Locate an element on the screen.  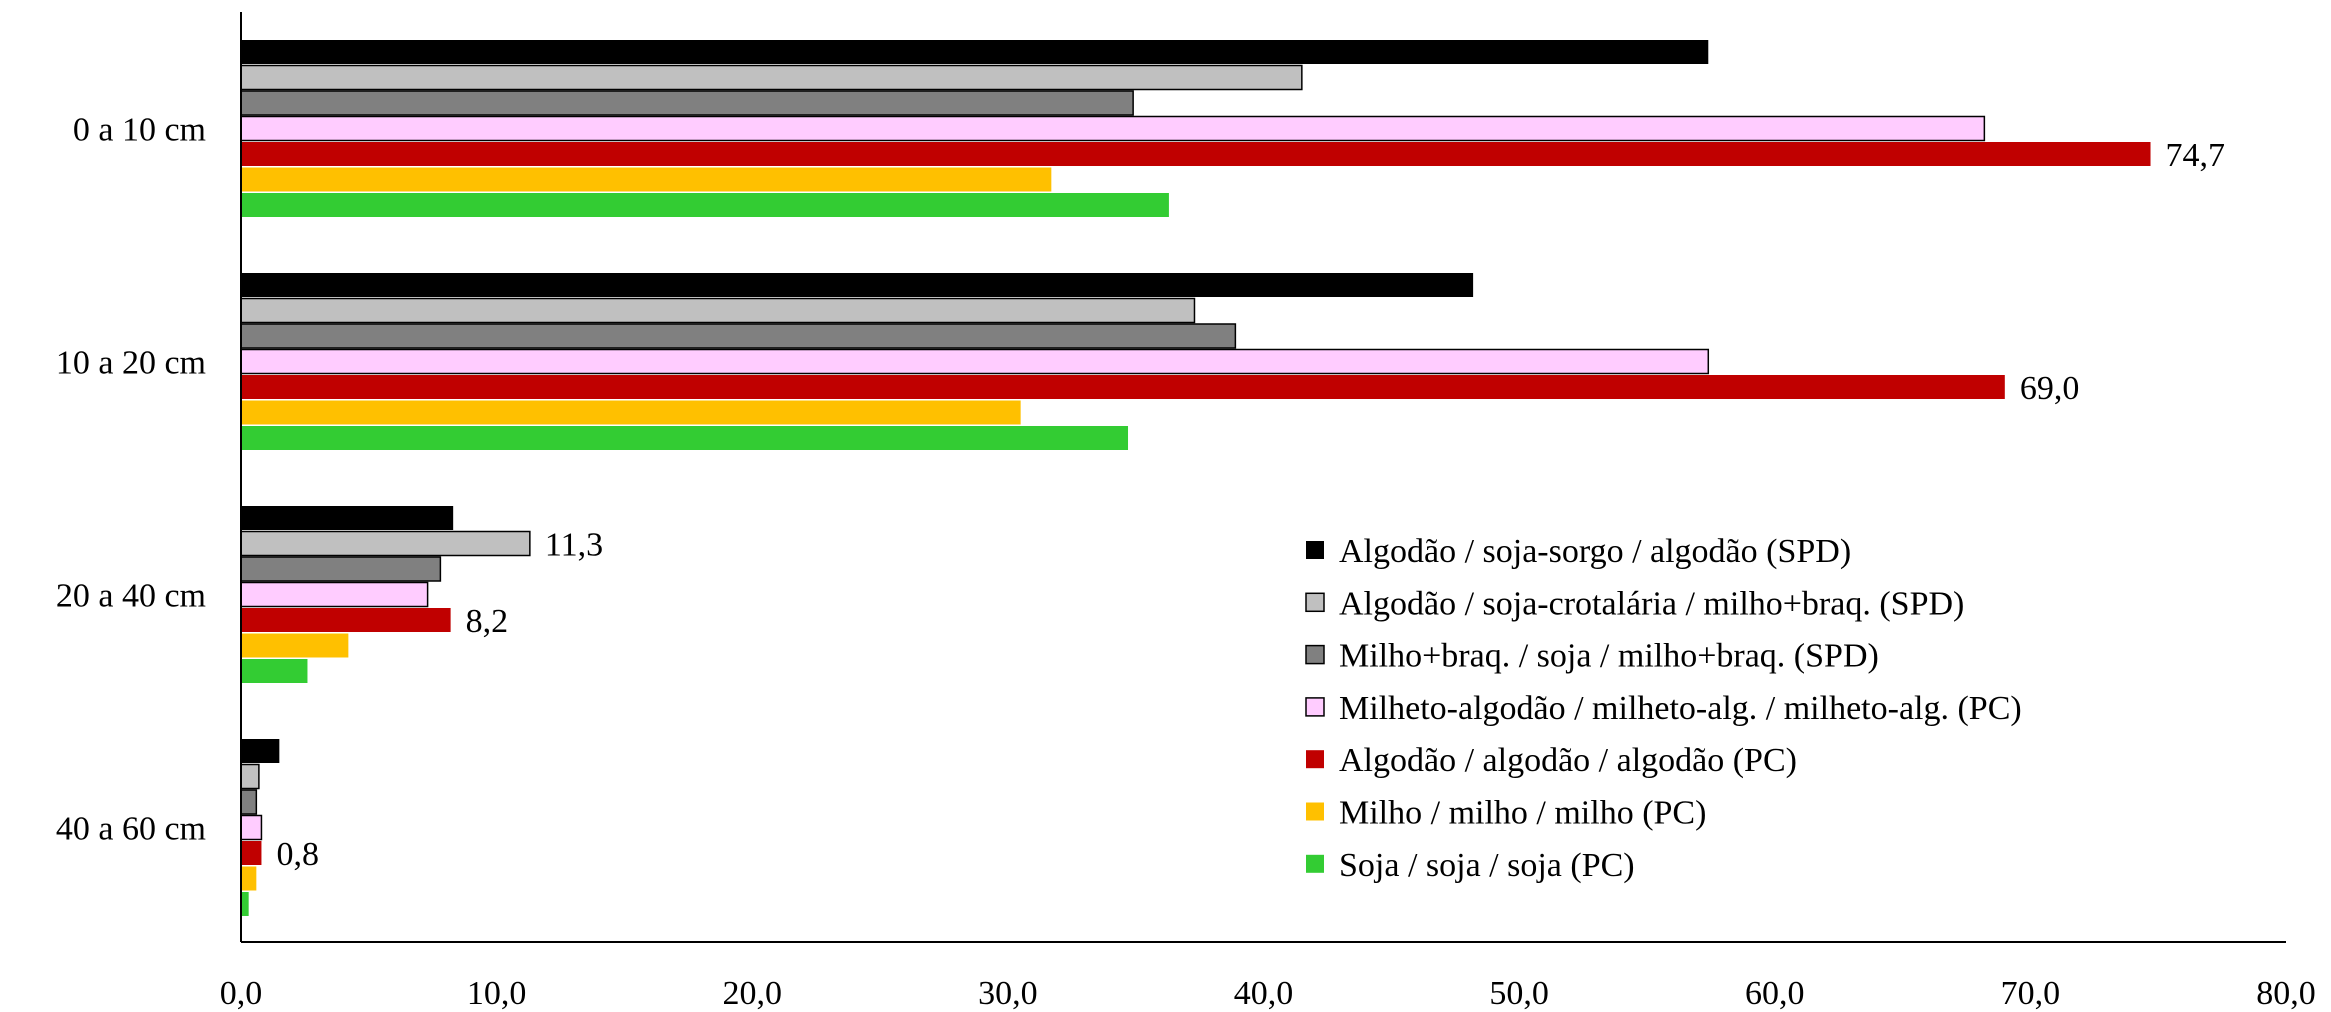
x-tick-label-3: 30,0 is located at coordinates (1008, 993).